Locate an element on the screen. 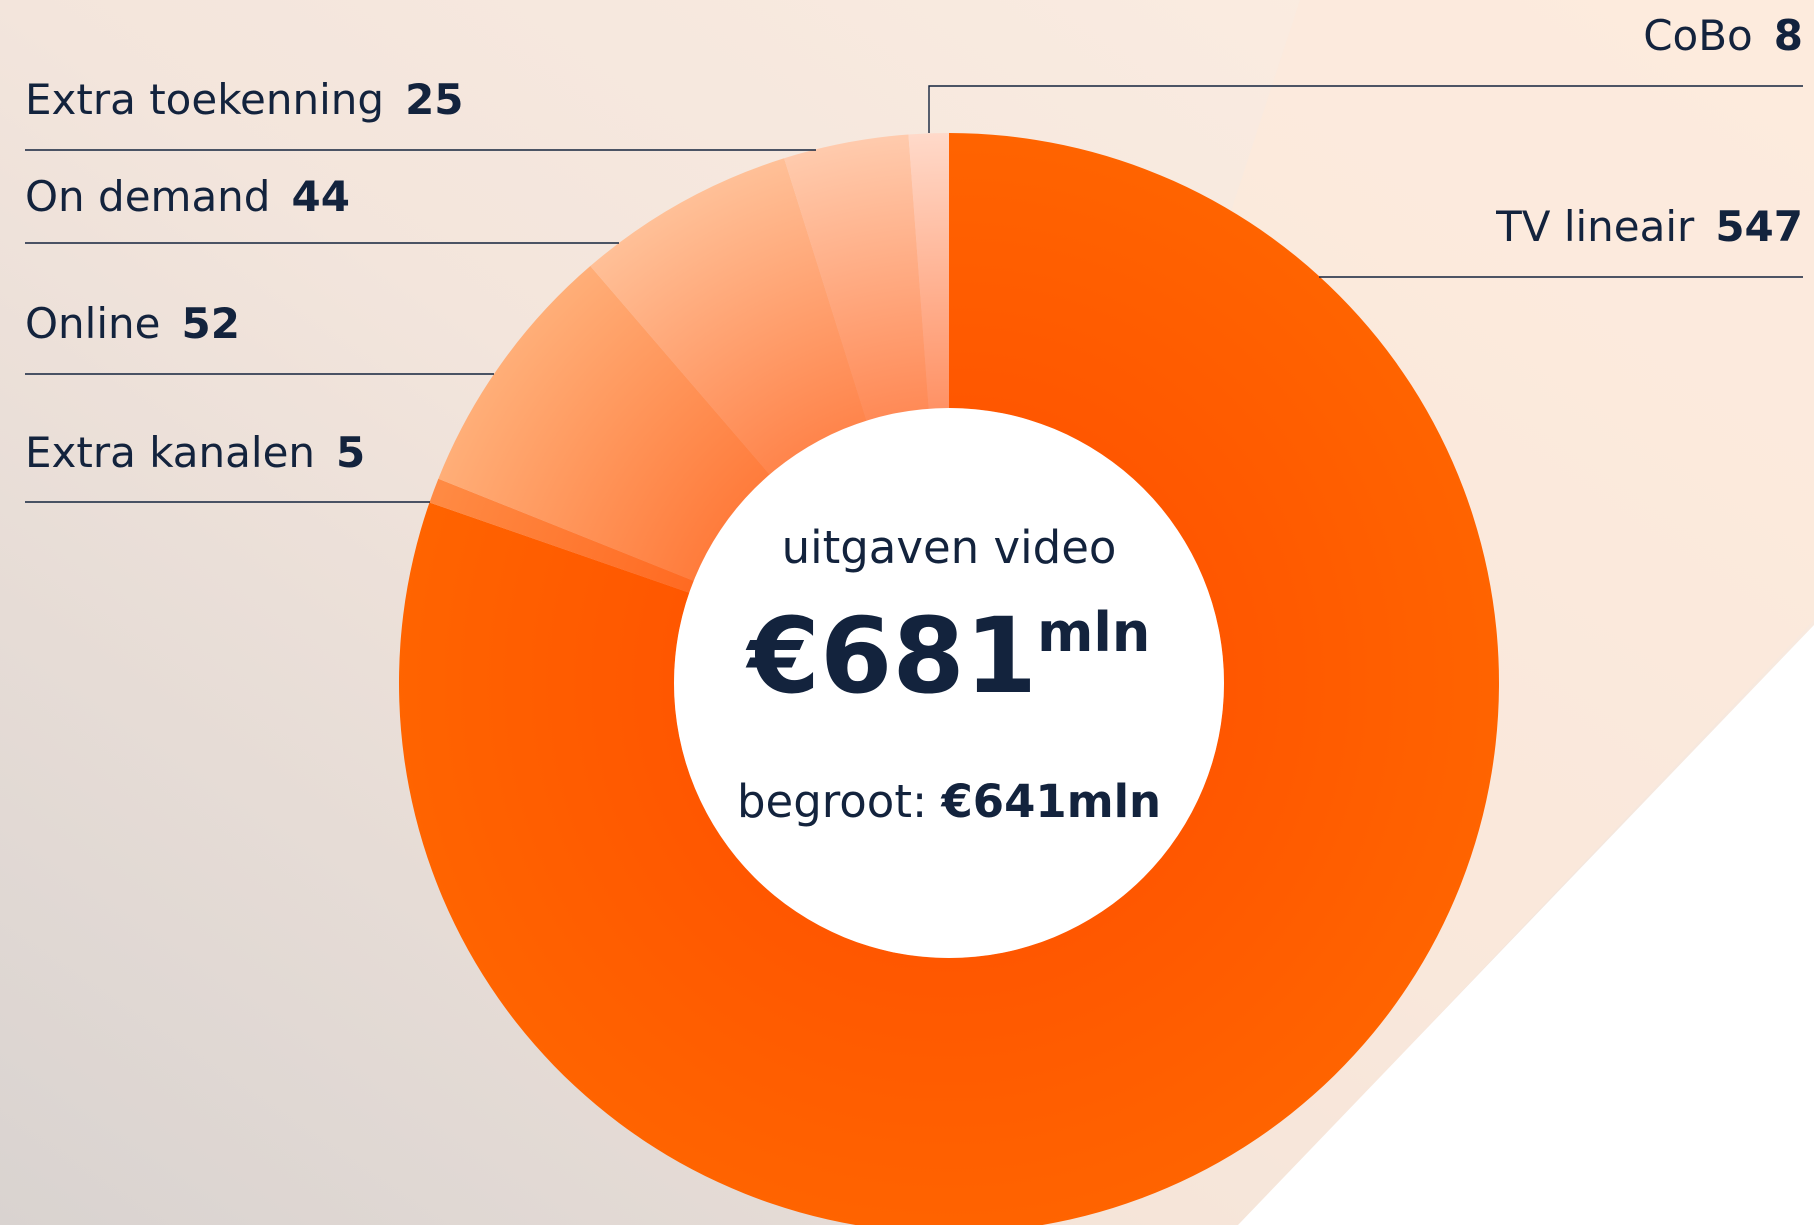  legend-name: Online is located at coordinates (92, 323).